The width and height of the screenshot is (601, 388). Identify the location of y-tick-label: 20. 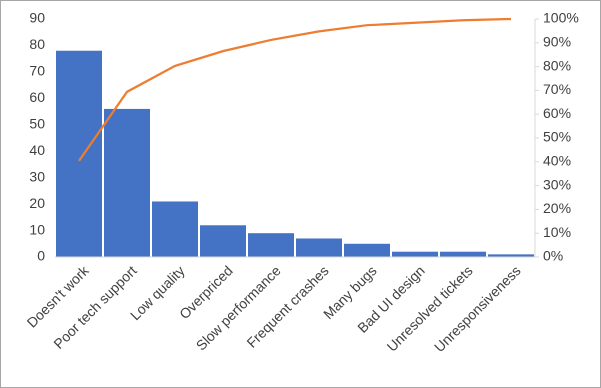
(37, 203).